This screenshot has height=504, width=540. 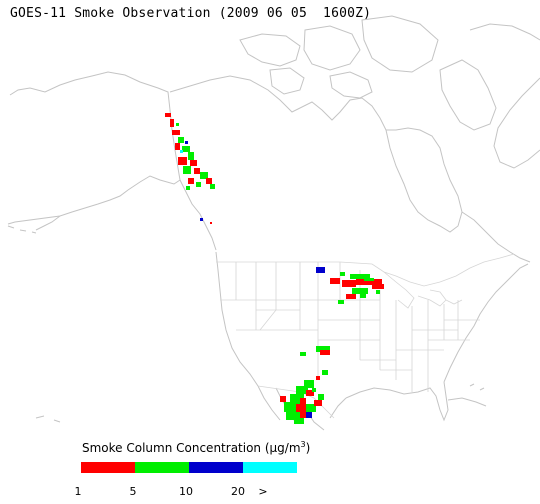 I want to click on legend-bin-red, so click(x=108, y=467).